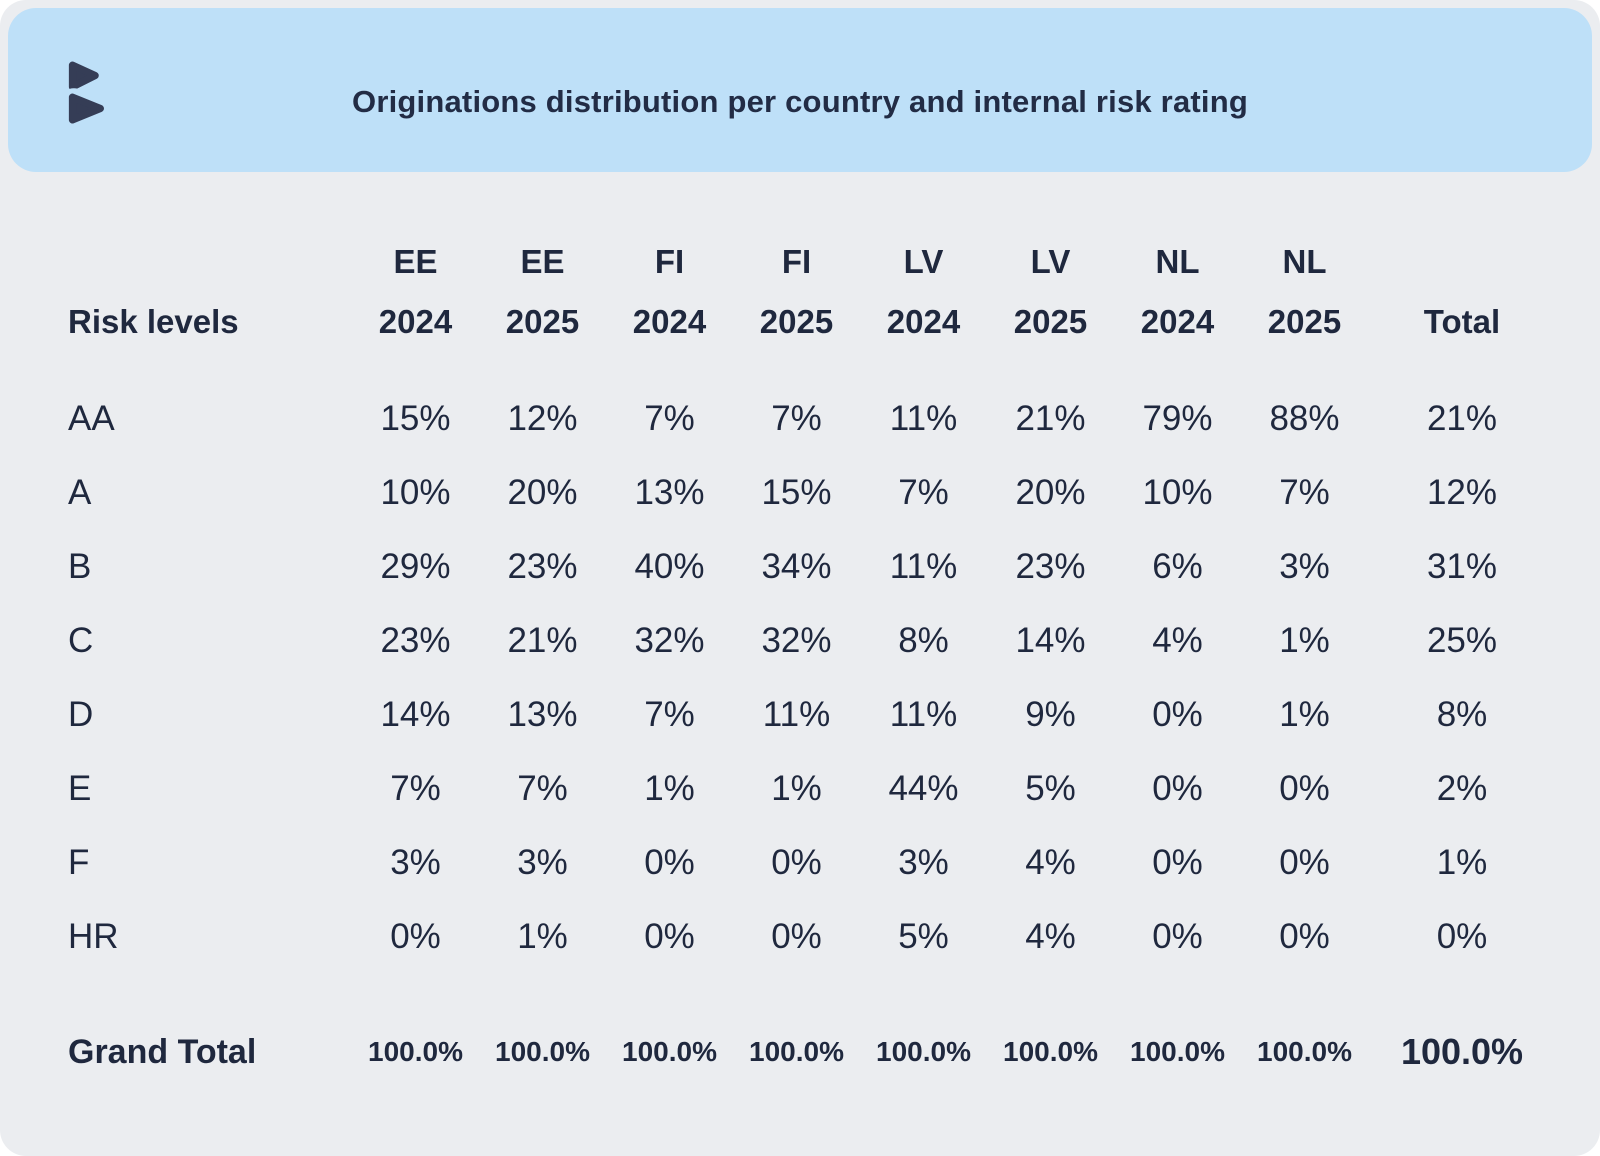 This screenshot has width=1600, height=1156. I want to click on column-header-fi-2025: FI 2025, so click(796, 291).